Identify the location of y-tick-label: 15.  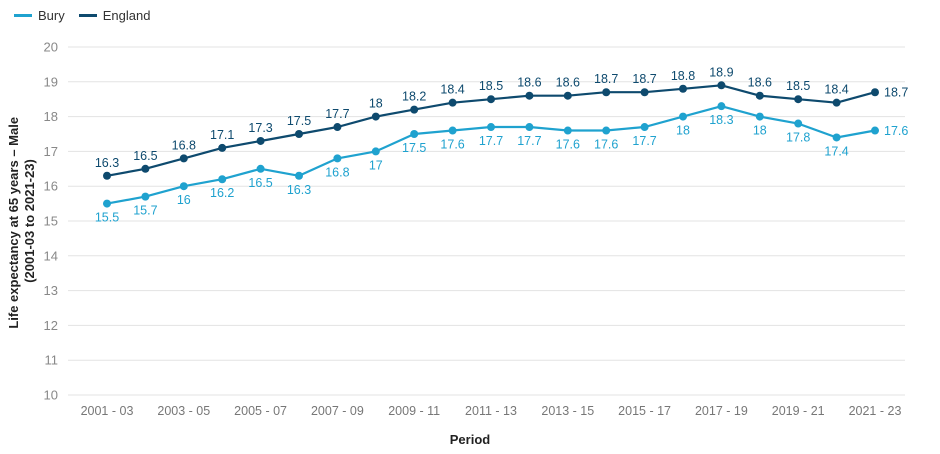
(51, 221).